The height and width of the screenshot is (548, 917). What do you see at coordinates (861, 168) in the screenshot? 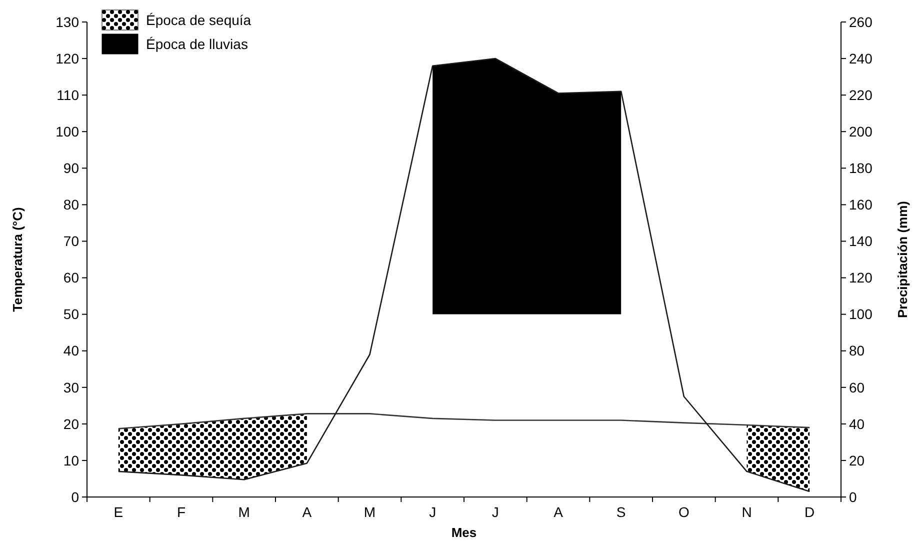
I see `y2-tick-label: 180` at bounding box center [861, 168].